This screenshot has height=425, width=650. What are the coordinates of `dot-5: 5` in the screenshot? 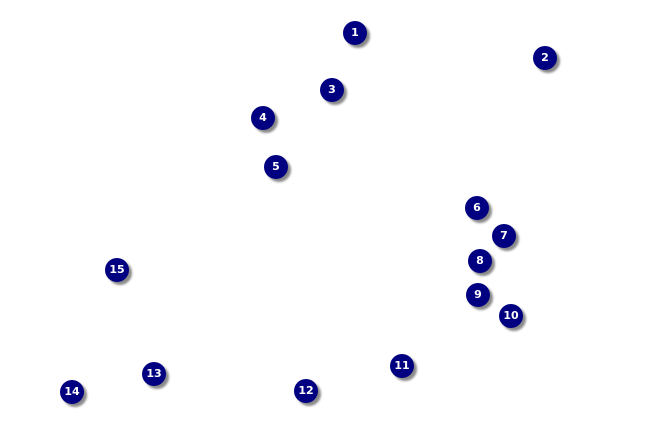 It's located at (276, 167).